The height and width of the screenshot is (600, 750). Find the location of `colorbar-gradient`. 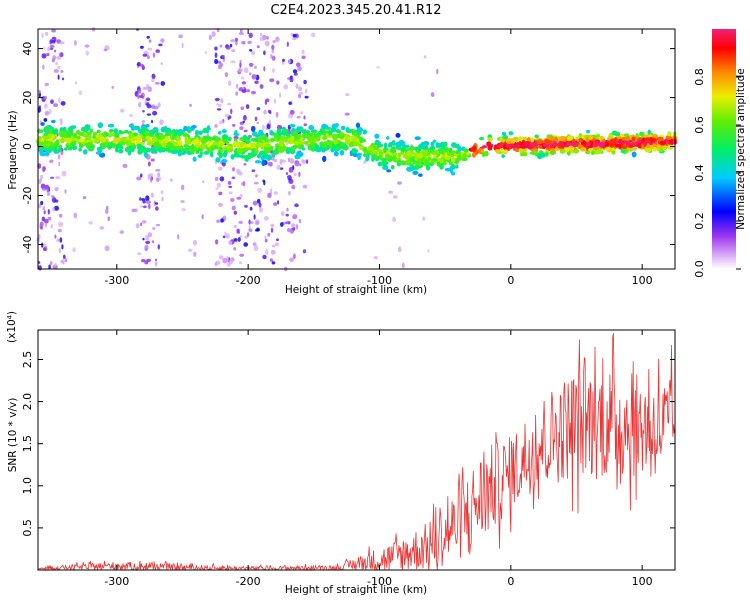

colorbar-gradient is located at coordinates (724, 149).